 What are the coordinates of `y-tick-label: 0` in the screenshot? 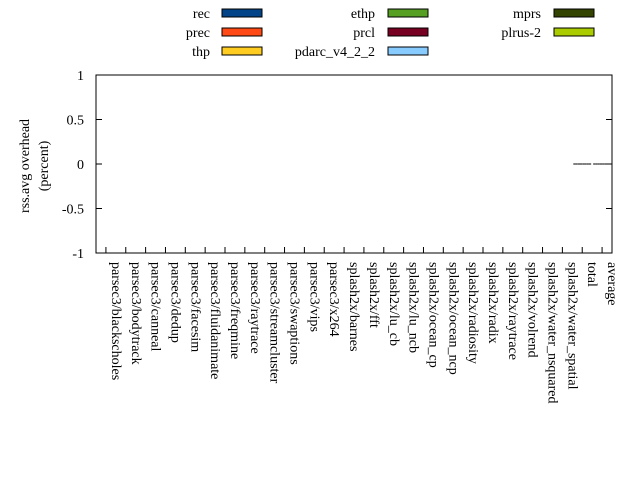 It's located at (80, 165).